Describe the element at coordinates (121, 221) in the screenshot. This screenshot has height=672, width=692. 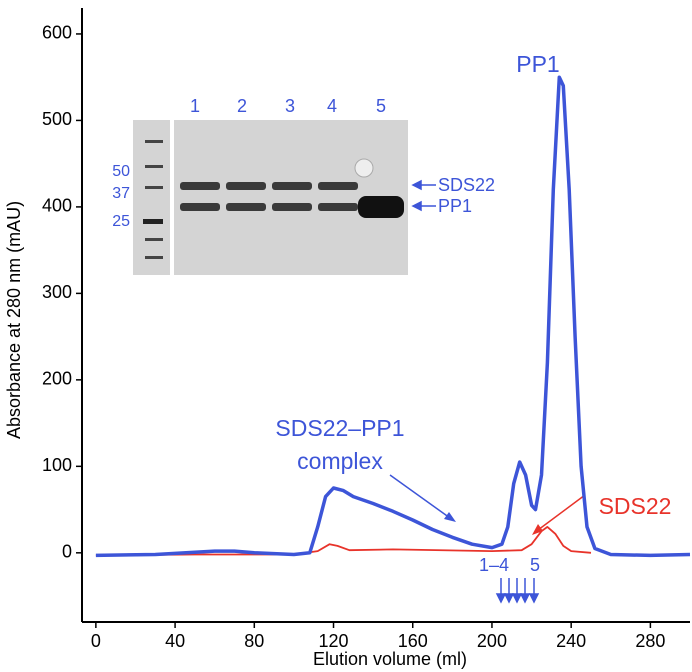
I see `marker-label: 25` at that location.